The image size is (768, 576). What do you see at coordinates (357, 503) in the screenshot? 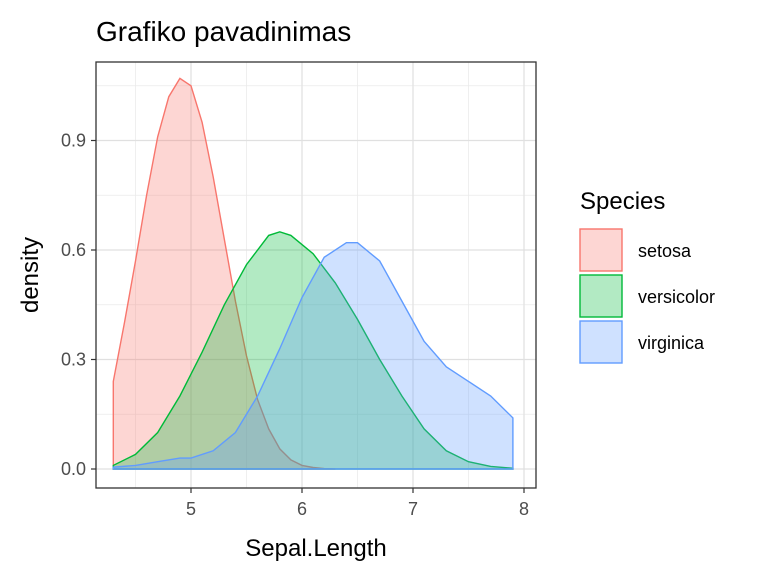
I see `x-axis: 5 6 7 8` at bounding box center [357, 503].